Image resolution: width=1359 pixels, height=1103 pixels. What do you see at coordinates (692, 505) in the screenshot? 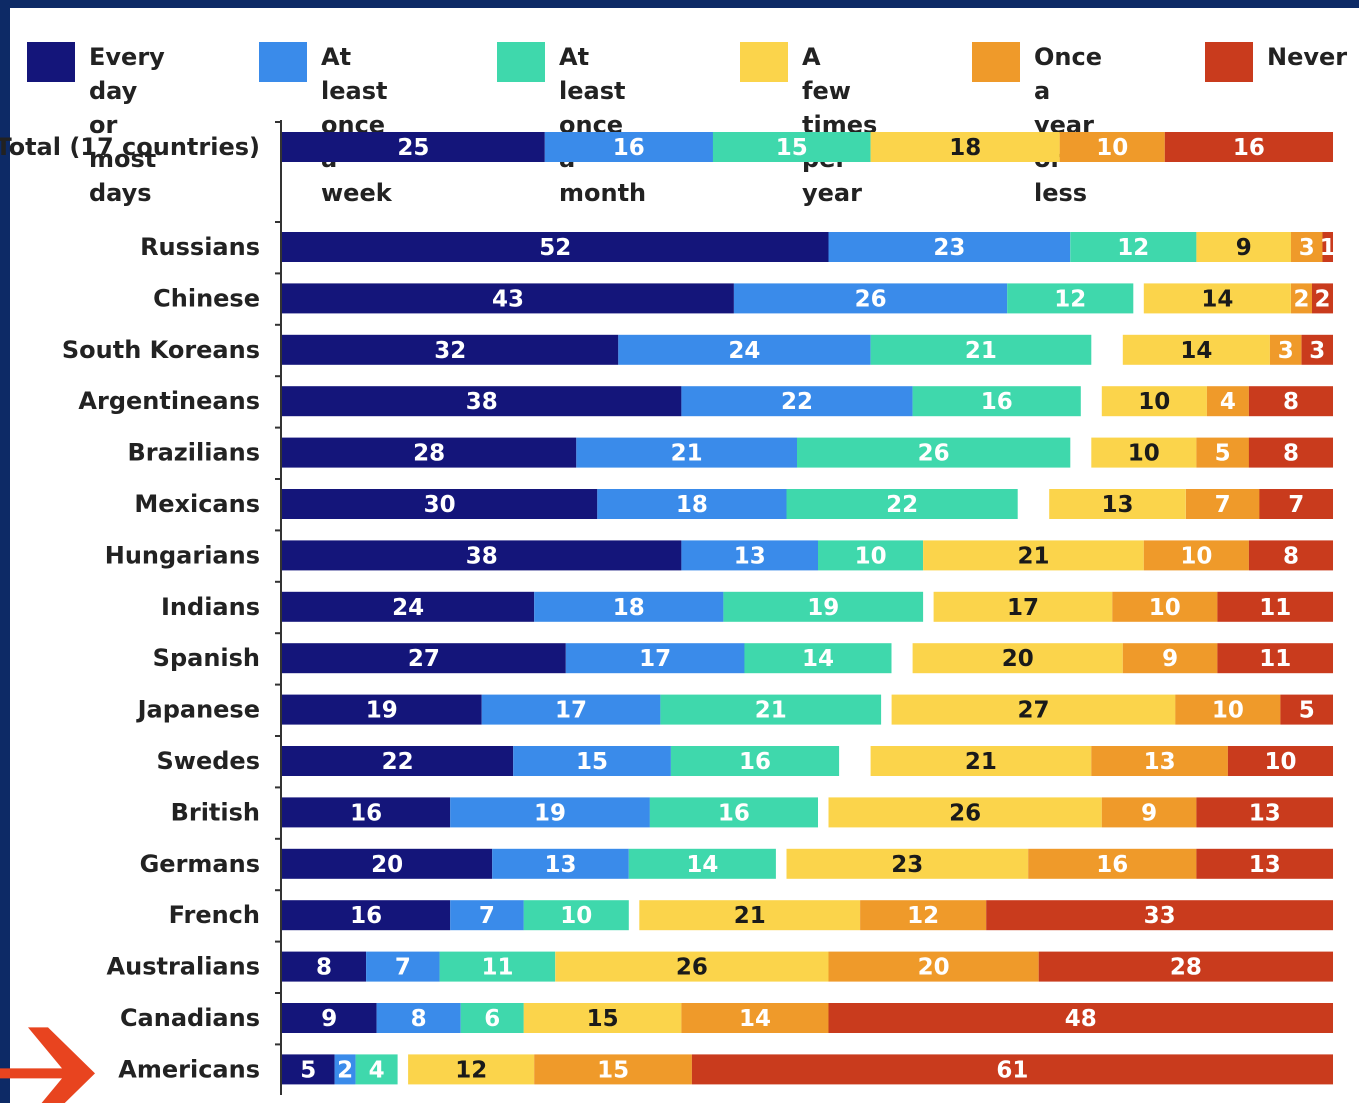
I see `data-label: 18` at bounding box center [692, 505].